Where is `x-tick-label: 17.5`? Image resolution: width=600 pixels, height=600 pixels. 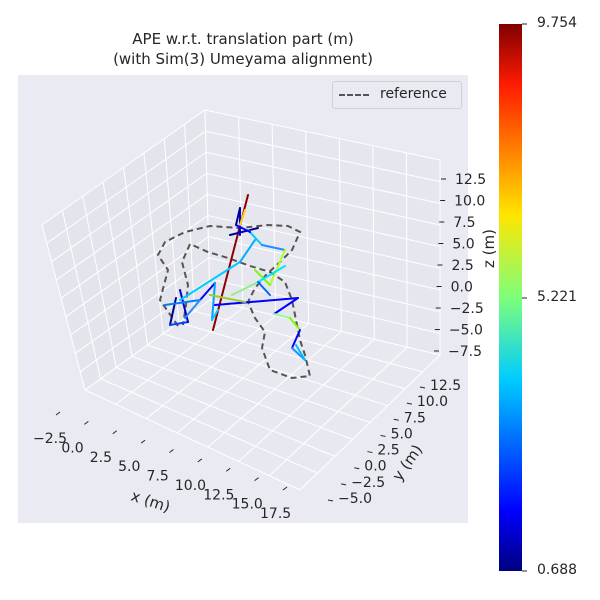 x-tick-label: 17.5 is located at coordinates (275, 514).